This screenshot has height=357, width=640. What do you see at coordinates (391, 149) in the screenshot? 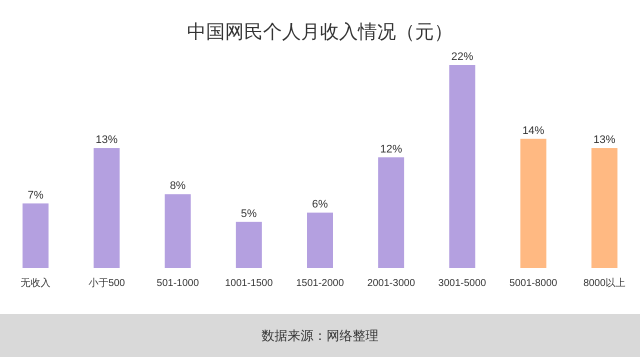
I see `data-label: 12%` at bounding box center [391, 149].